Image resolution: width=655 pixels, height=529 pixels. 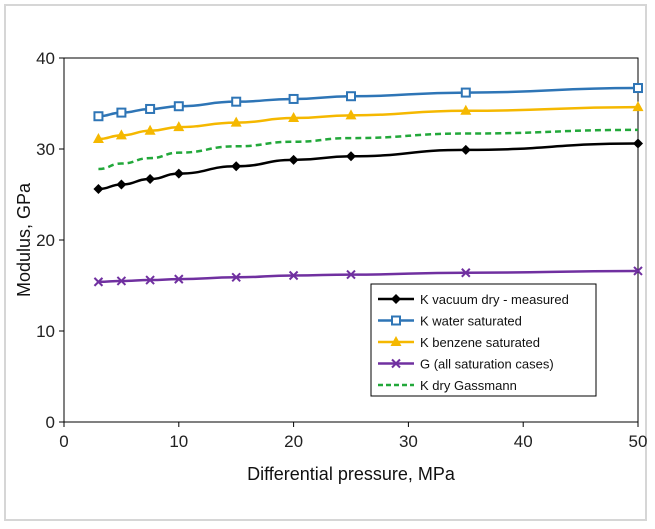 I want to click on legend-box, so click(x=483, y=340).